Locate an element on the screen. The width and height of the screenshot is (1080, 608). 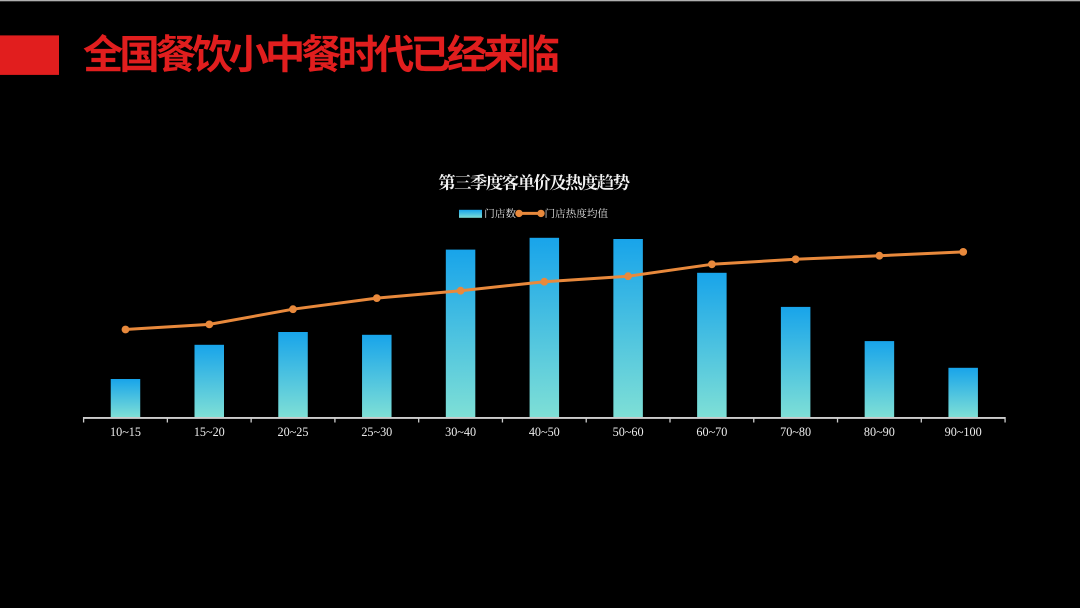
svg-text: 60~70 is located at coordinates (711, 432).